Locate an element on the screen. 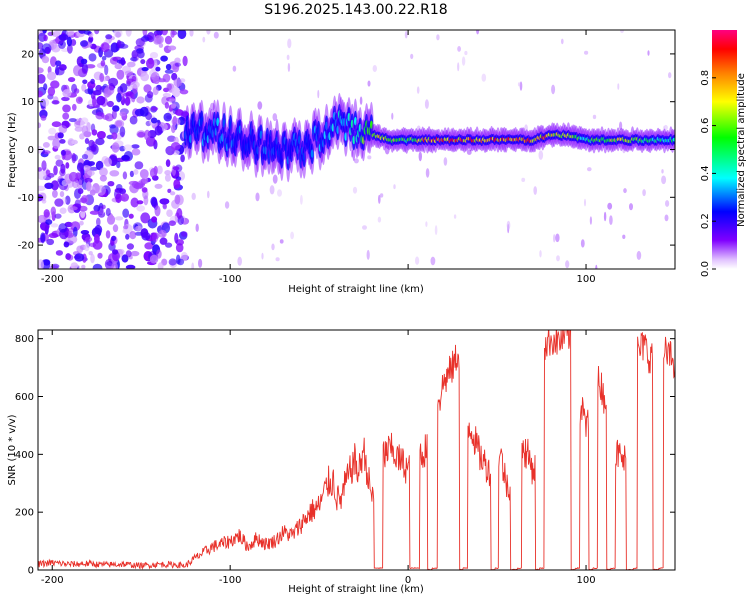 The height and width of the screenshot is (604, 750). colorbar-label: Normalized spectral amplitude is located at coordinates (741, 150).